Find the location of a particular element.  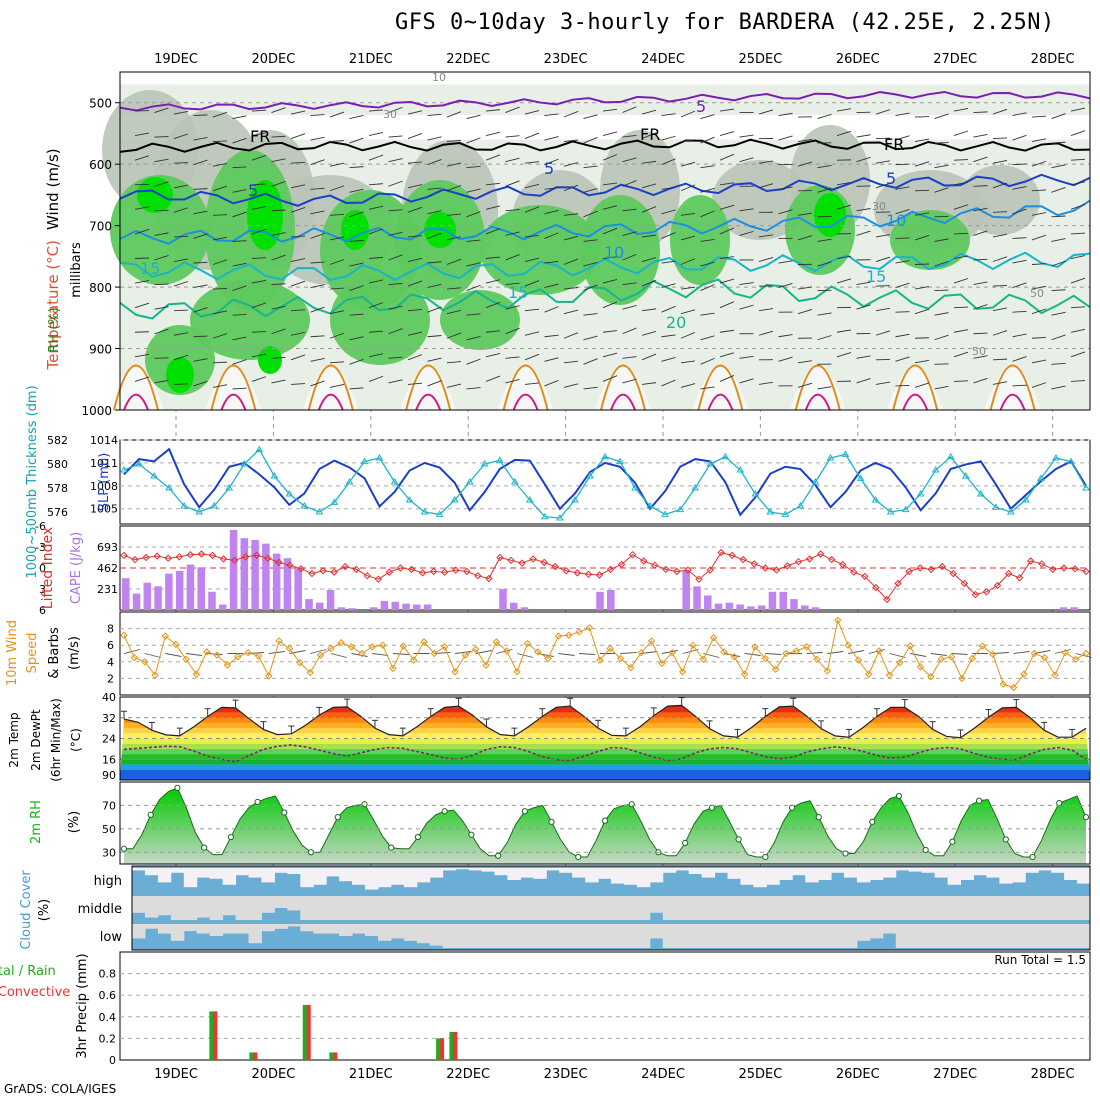

lifted-tick-label: 6 is located at coordinates (42, 610).